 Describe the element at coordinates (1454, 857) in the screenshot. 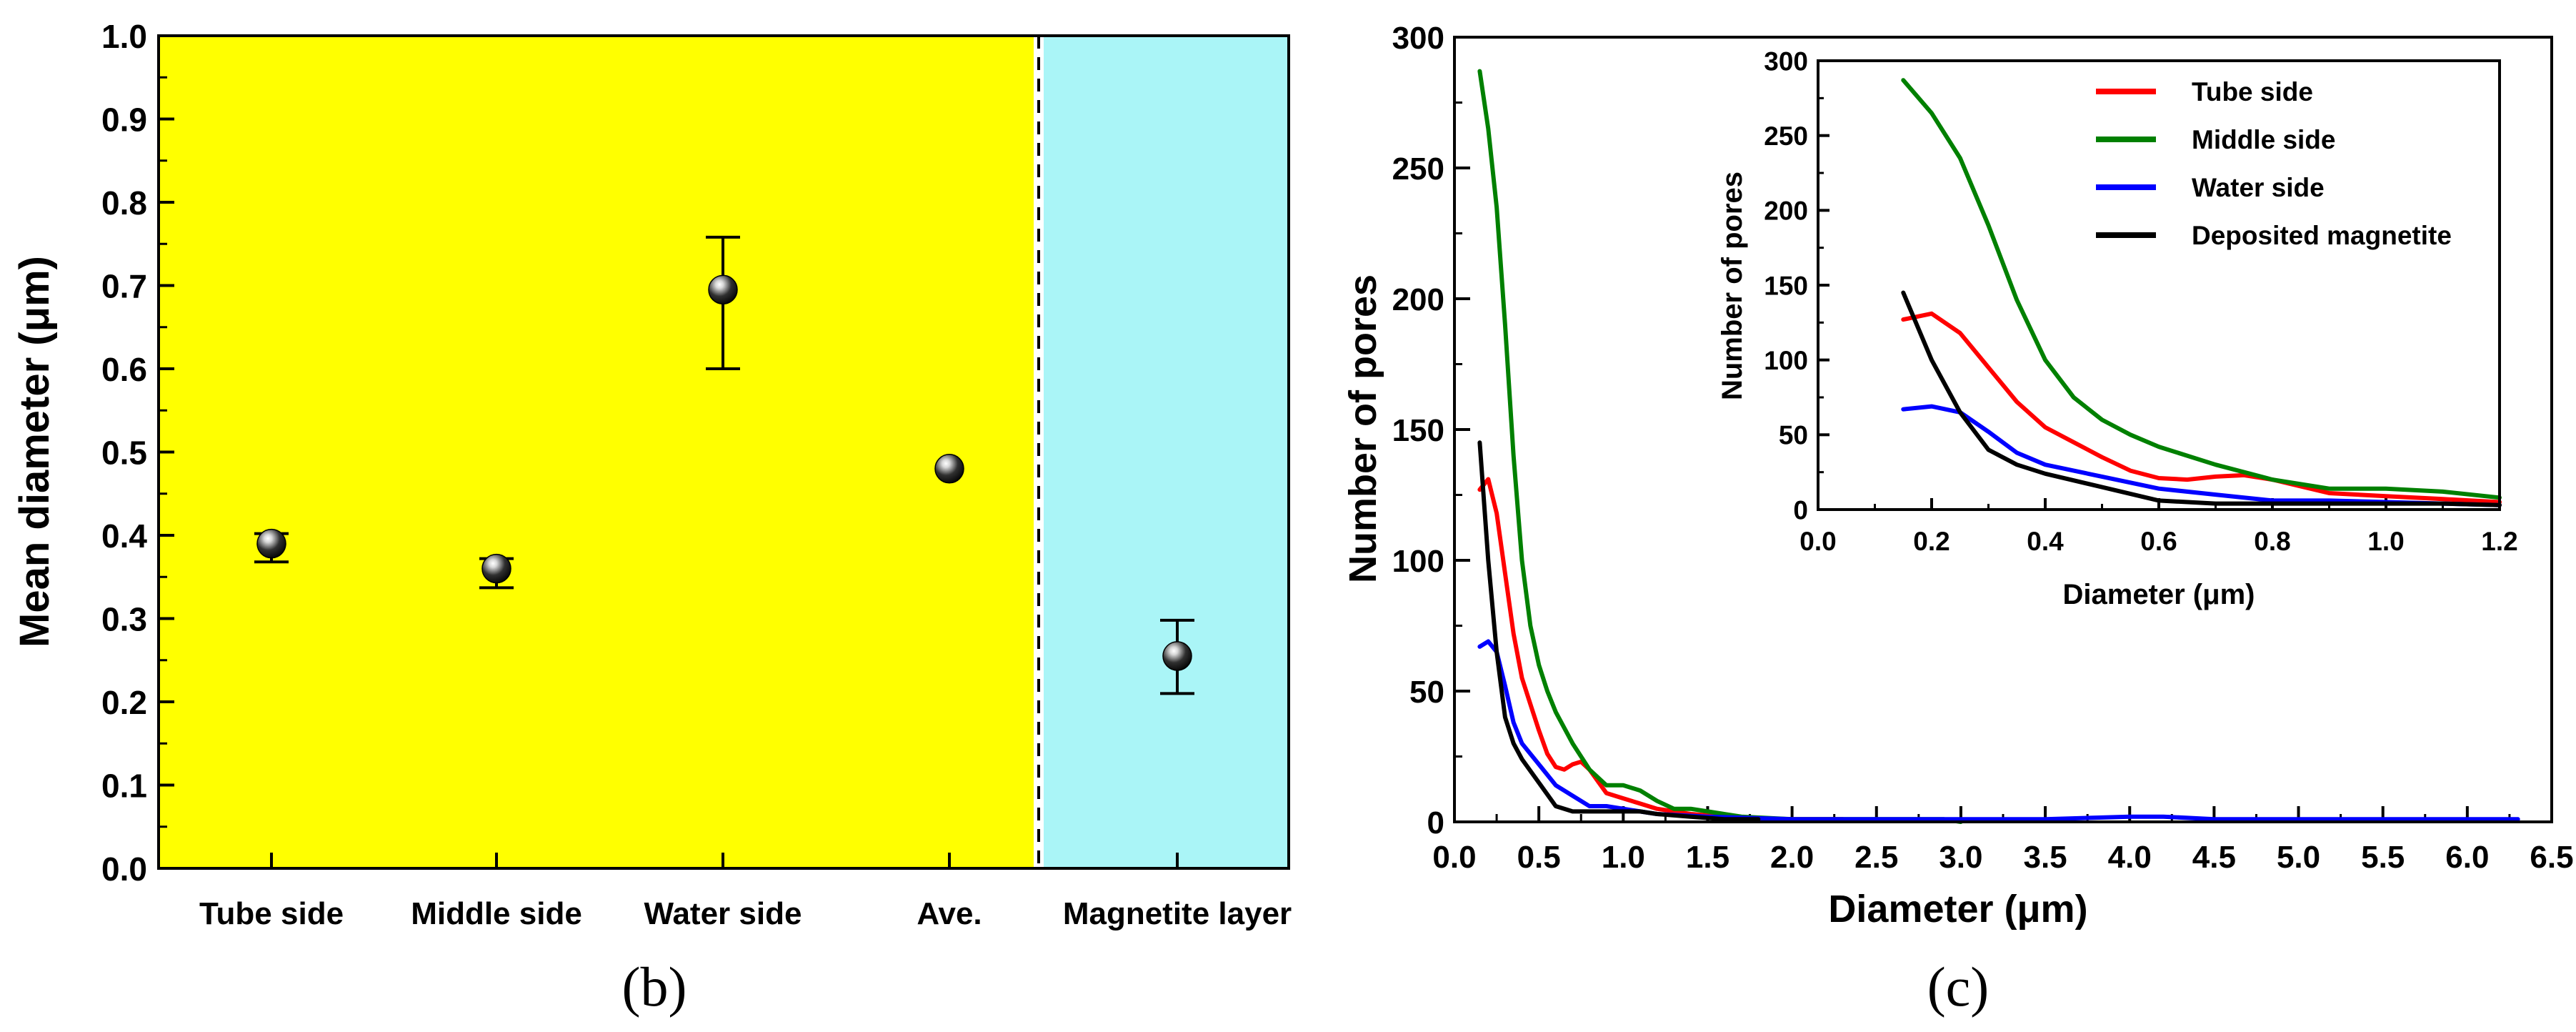

I see `c-x-tick-label: 0.0` at that location.